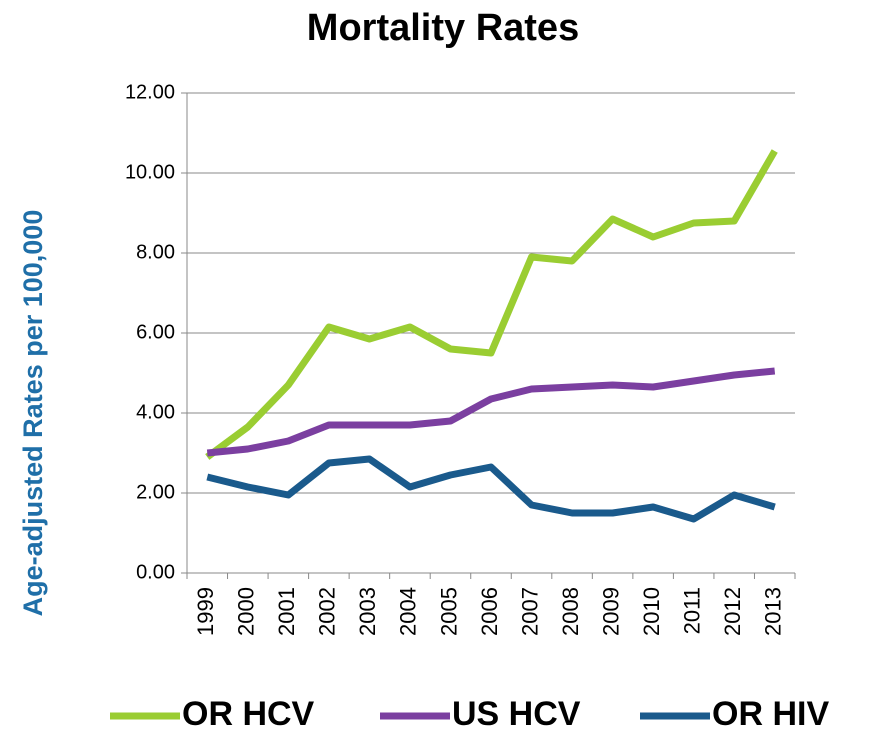 The width and height of the screenshot is (870, 737). Describe the element at coordinates (246, 611) in the screenshot. I see `x-tick-label: 2000` at that location.